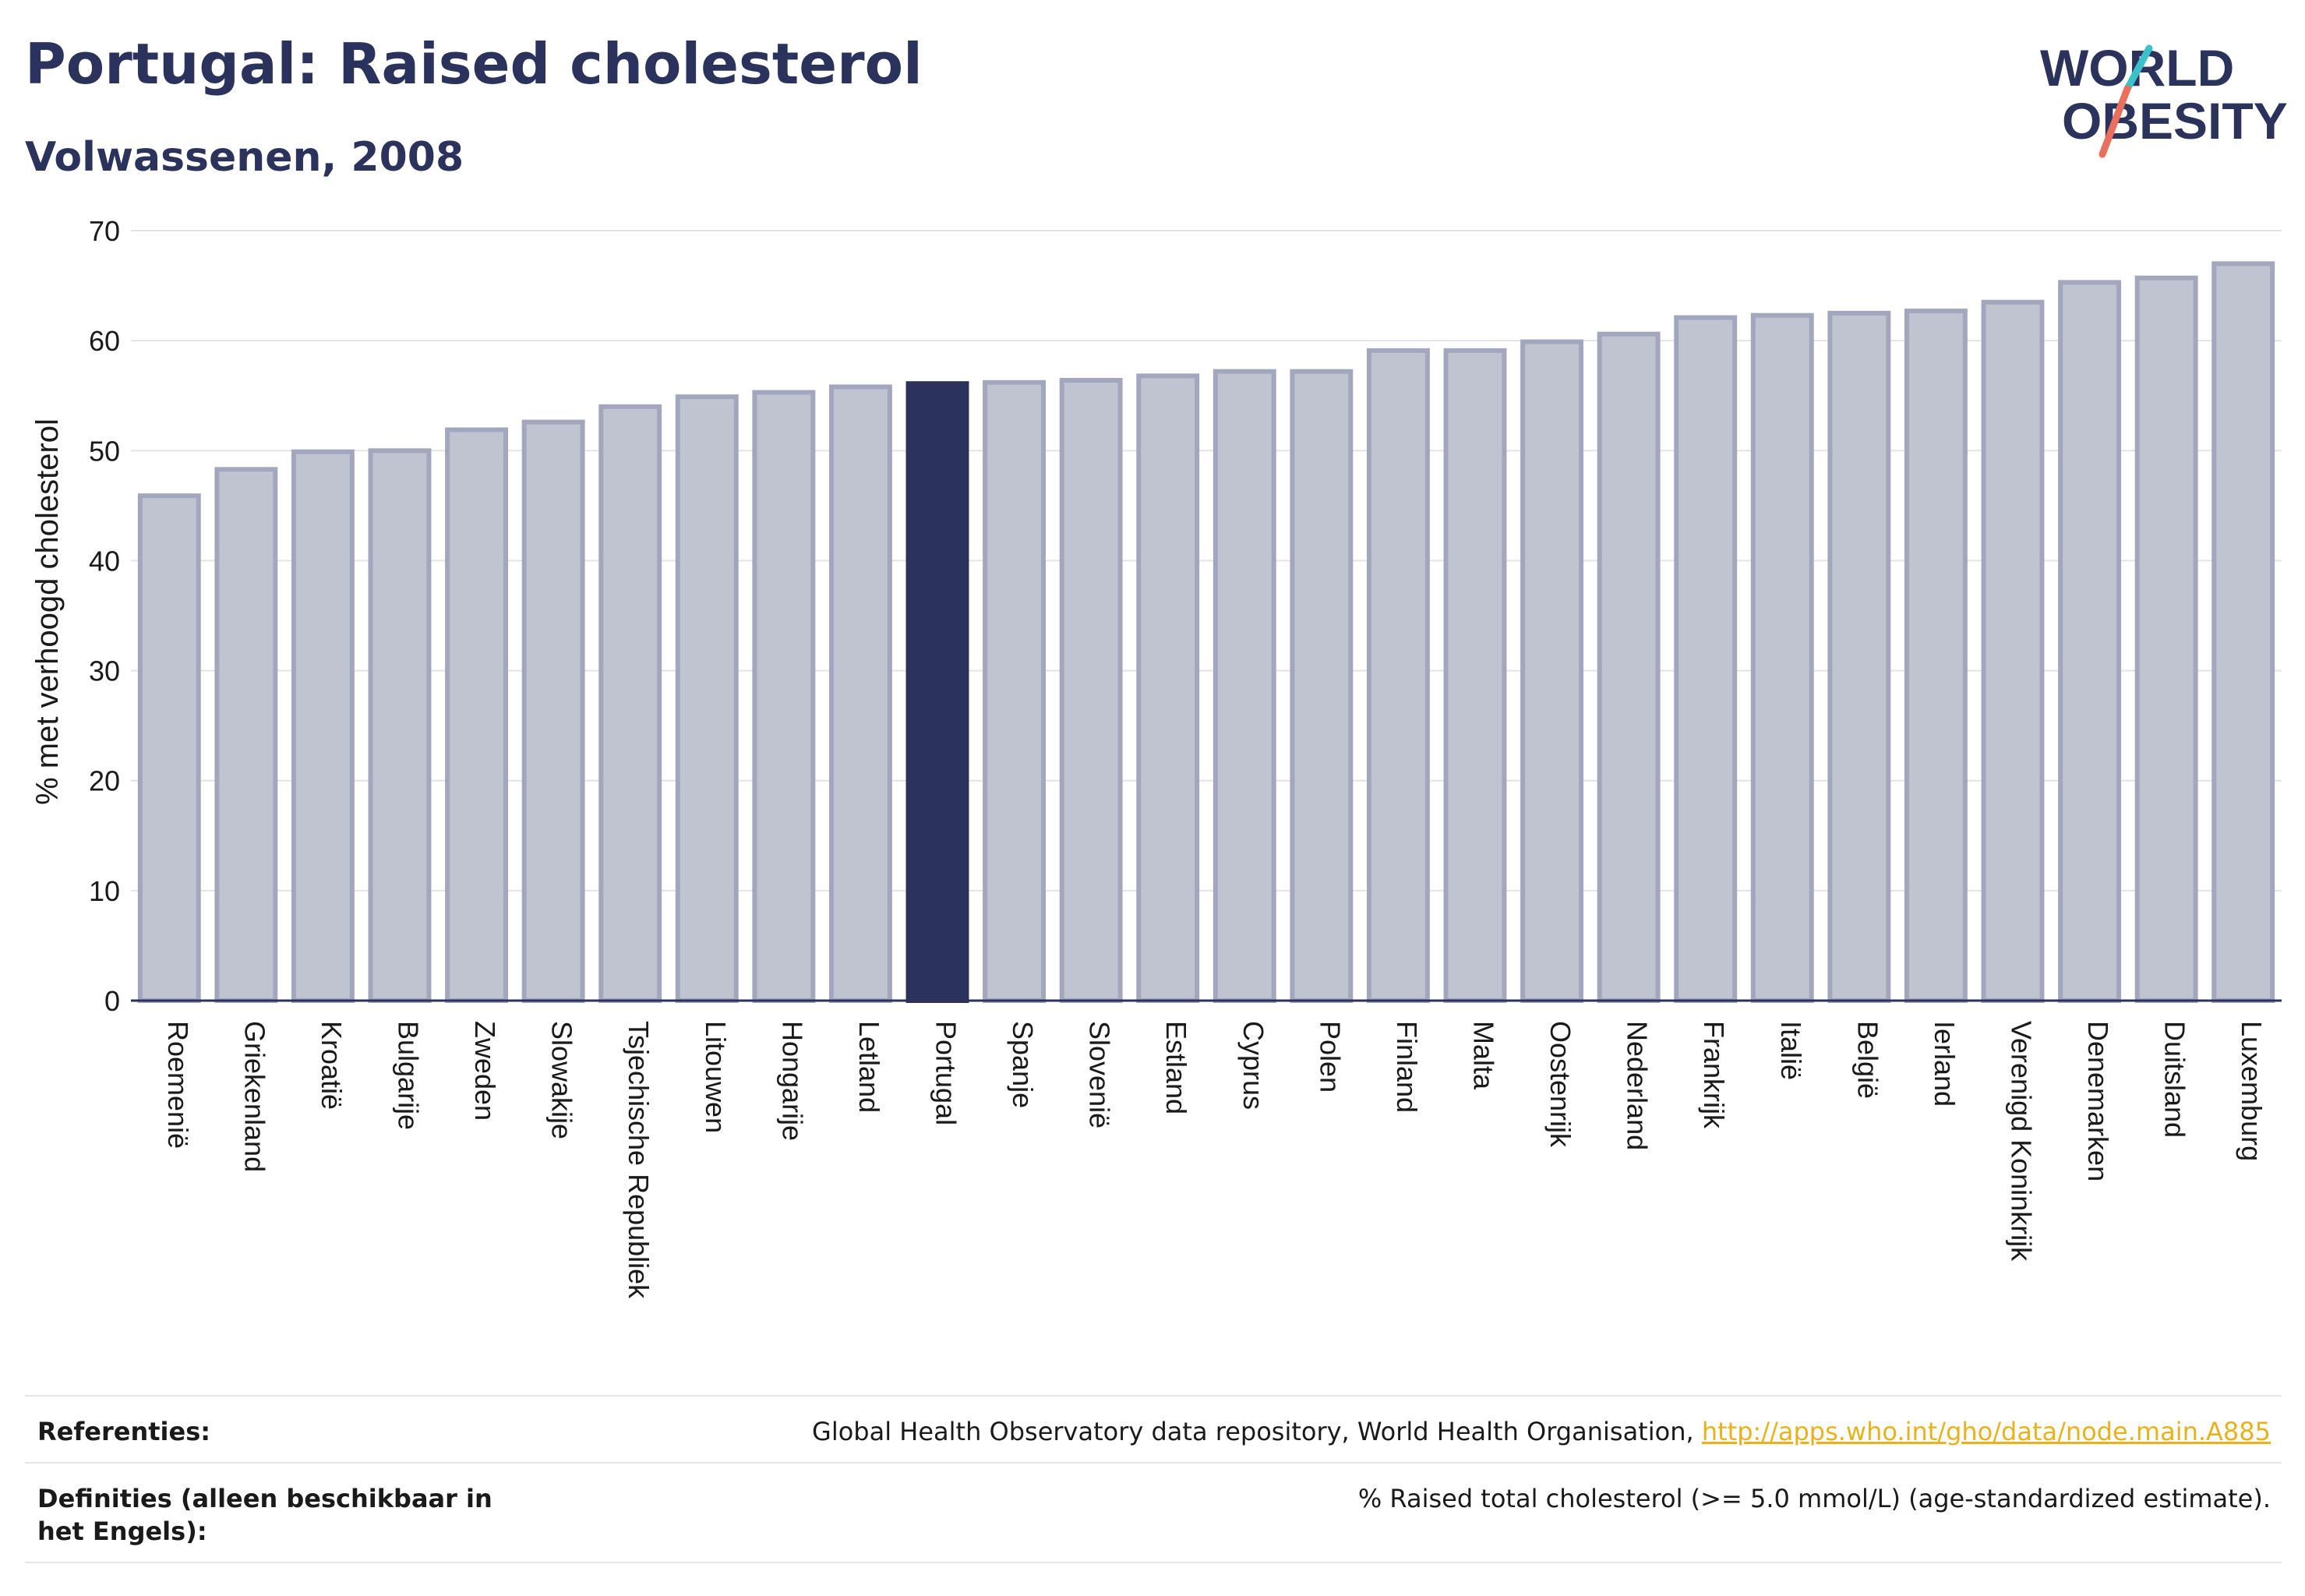 The height and width of the screenshot is (1596, 2305). What do you see at coordinates (946, 1073) in the screenshot?
I see `x-tick-label: Portugal` at bounding box center [946, 1073].